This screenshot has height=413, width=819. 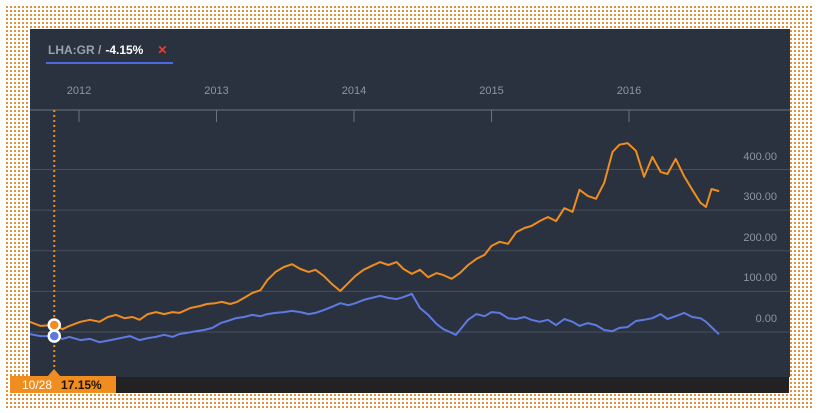 What do you see at coordinates (760, 278) in the screenshot?
I see `y-tick-label-100: 100.00` at bounding box center [760, 278].